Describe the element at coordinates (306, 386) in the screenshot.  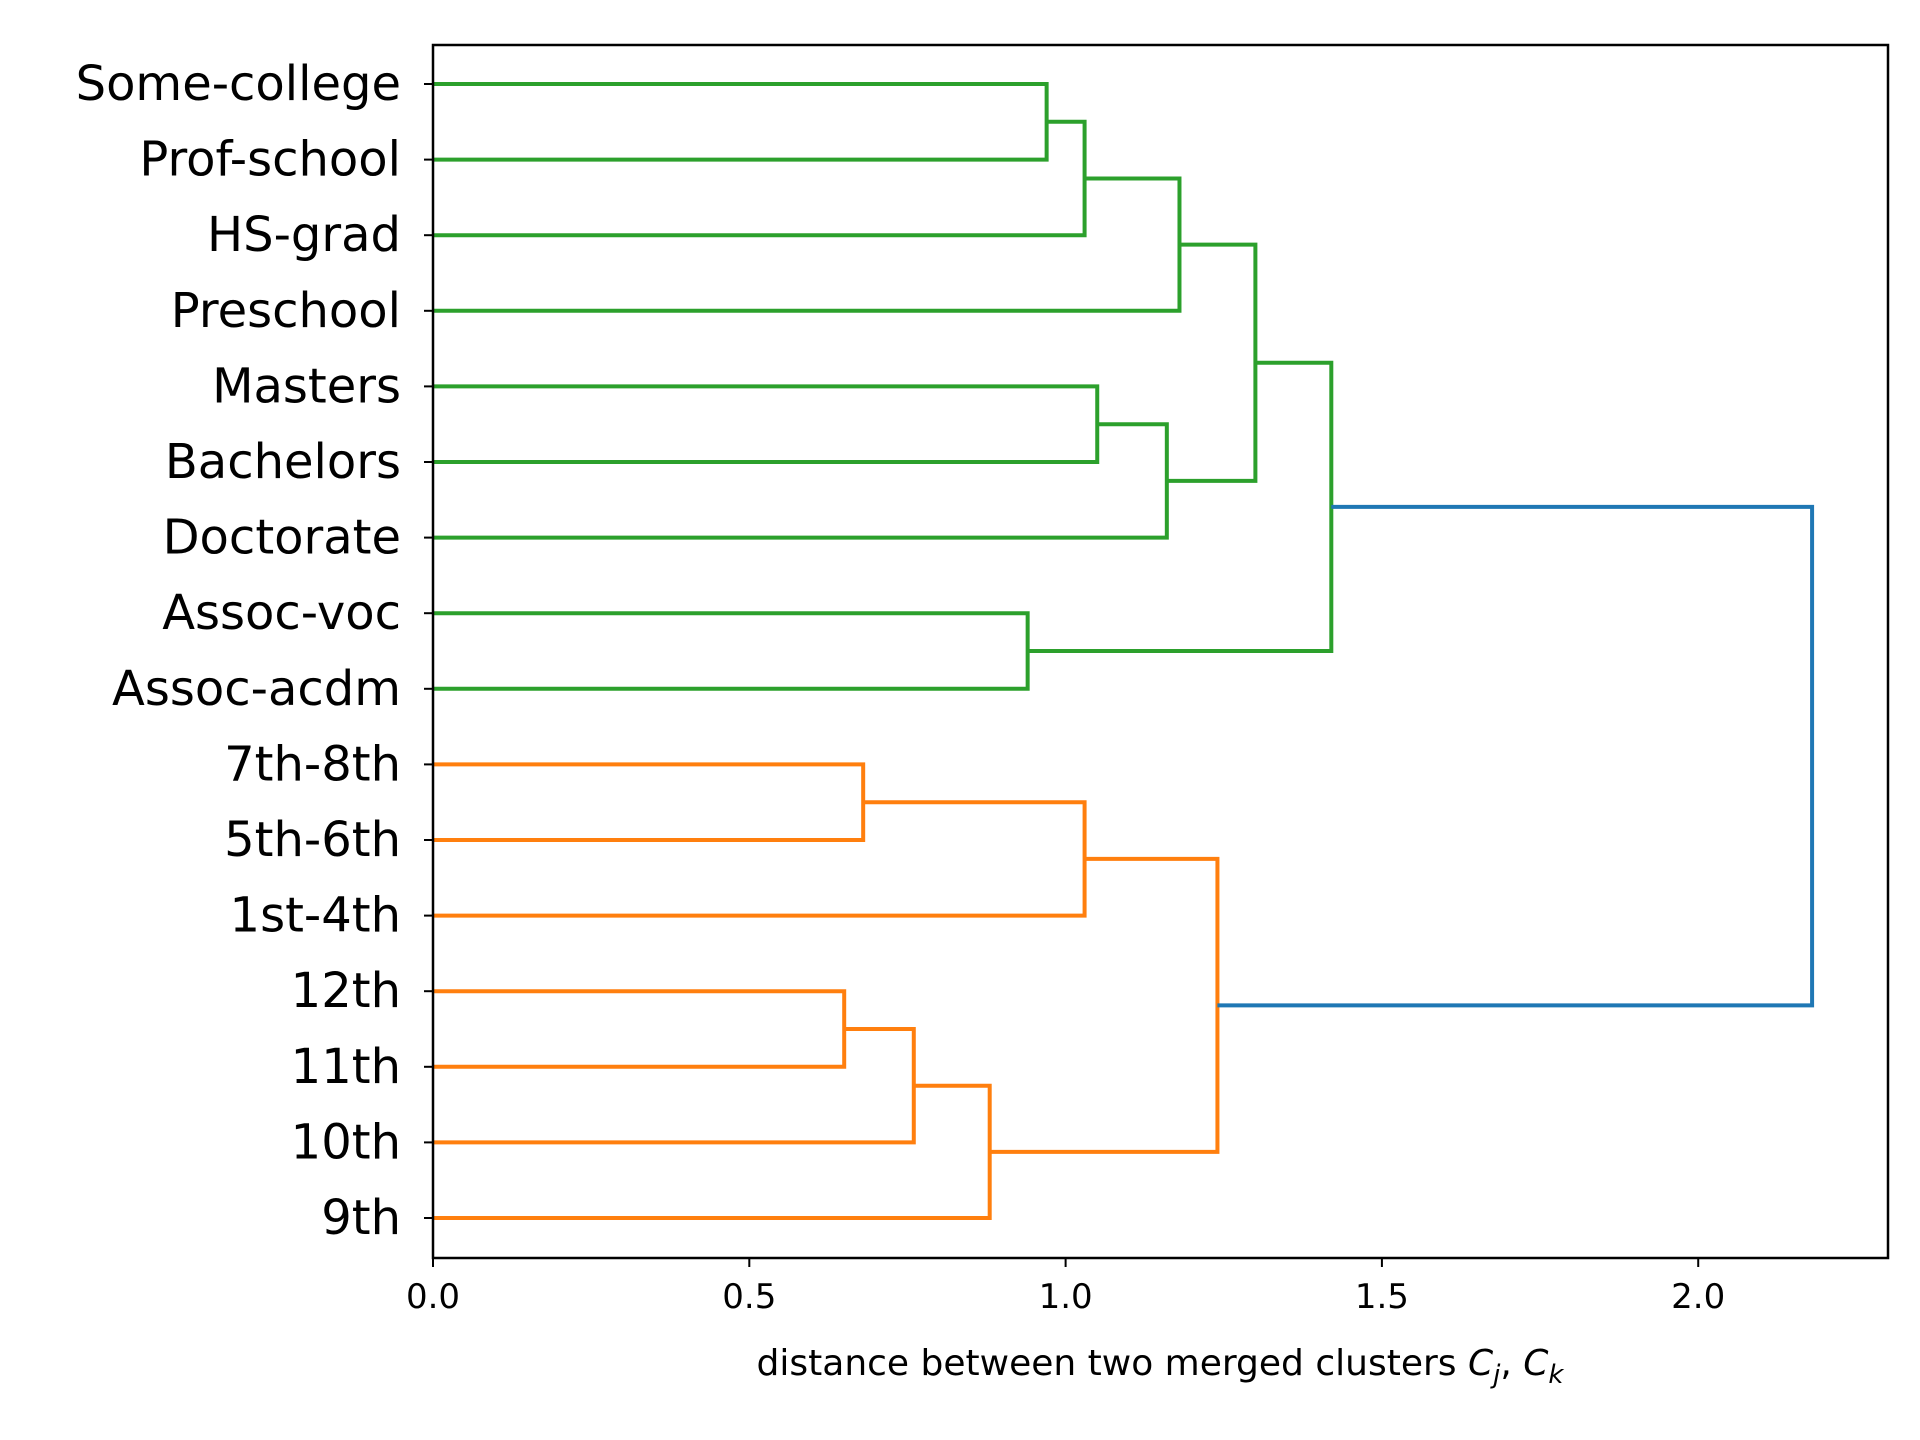
I see `leaf-label: Masters` at that location.